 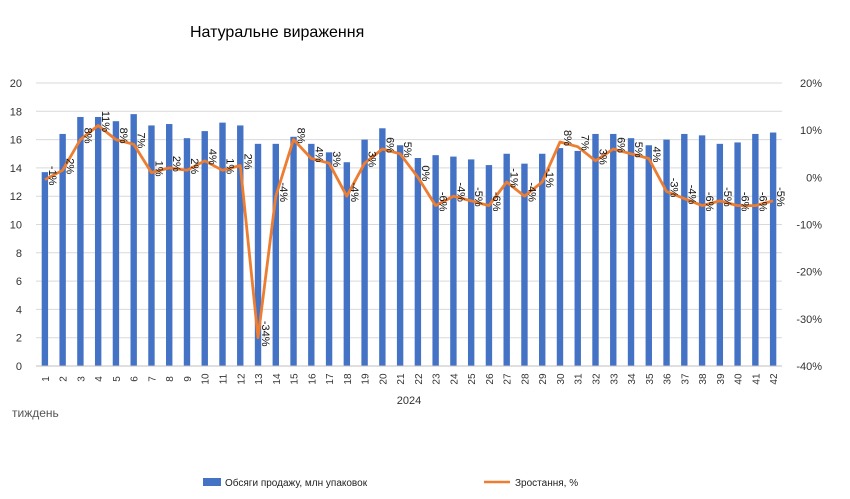 I want to click on left-tick-label: 2, so click(x=19, y=339).